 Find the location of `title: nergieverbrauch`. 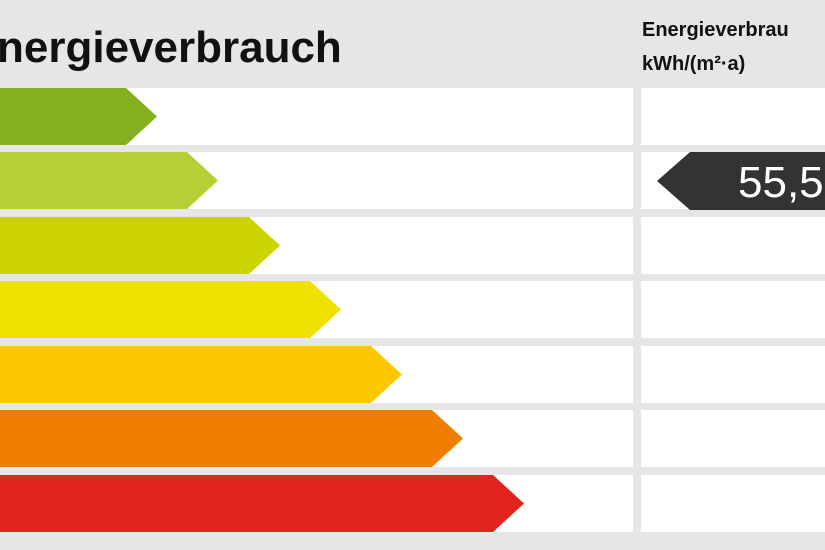

title: nergieverbrauch is located at coordinates (171, 47).